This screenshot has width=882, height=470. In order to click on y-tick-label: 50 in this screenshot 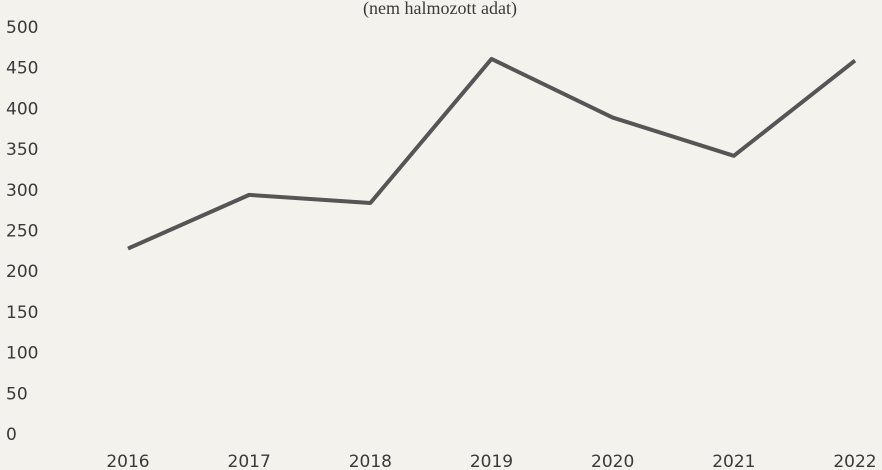, I will do `click(17, 394)`.